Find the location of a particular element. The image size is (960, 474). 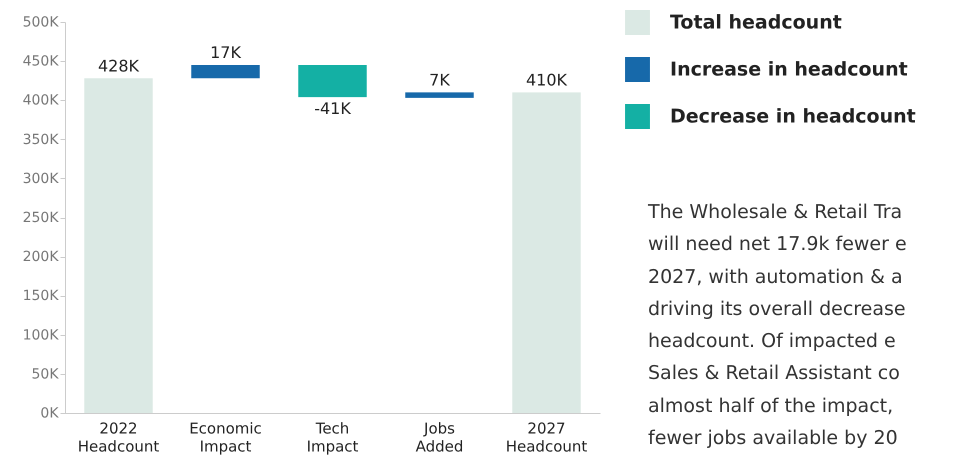

y-tick-label: 400K is located at coordinates (41, 100).